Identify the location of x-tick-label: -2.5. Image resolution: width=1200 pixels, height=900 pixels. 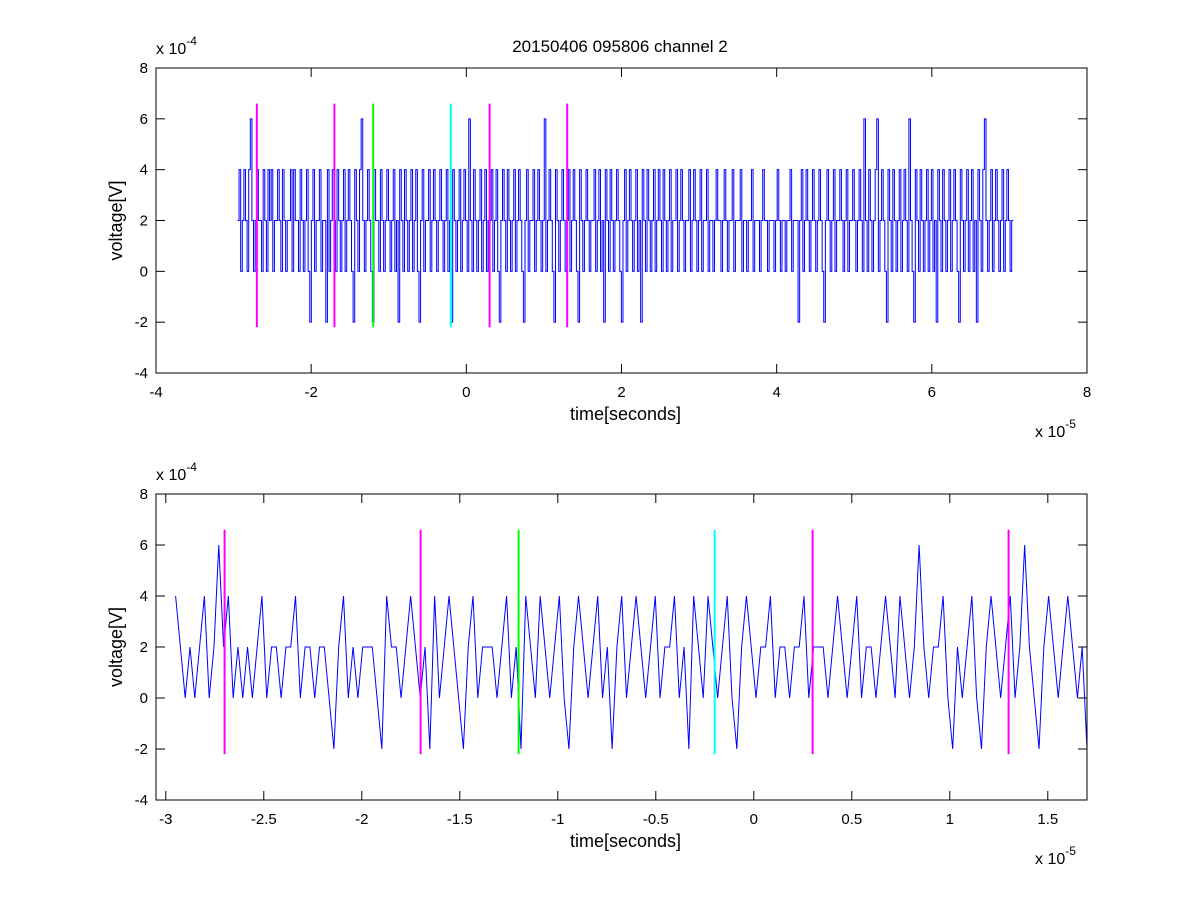
(264, 819).